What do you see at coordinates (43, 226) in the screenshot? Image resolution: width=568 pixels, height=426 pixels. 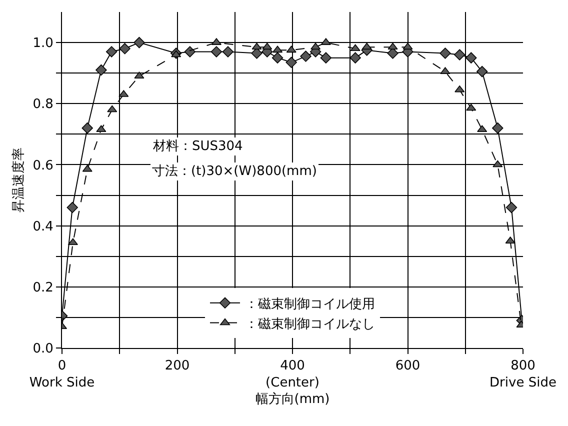 I see `y-tick-label: 0.4` at bounding box center [43, 226].